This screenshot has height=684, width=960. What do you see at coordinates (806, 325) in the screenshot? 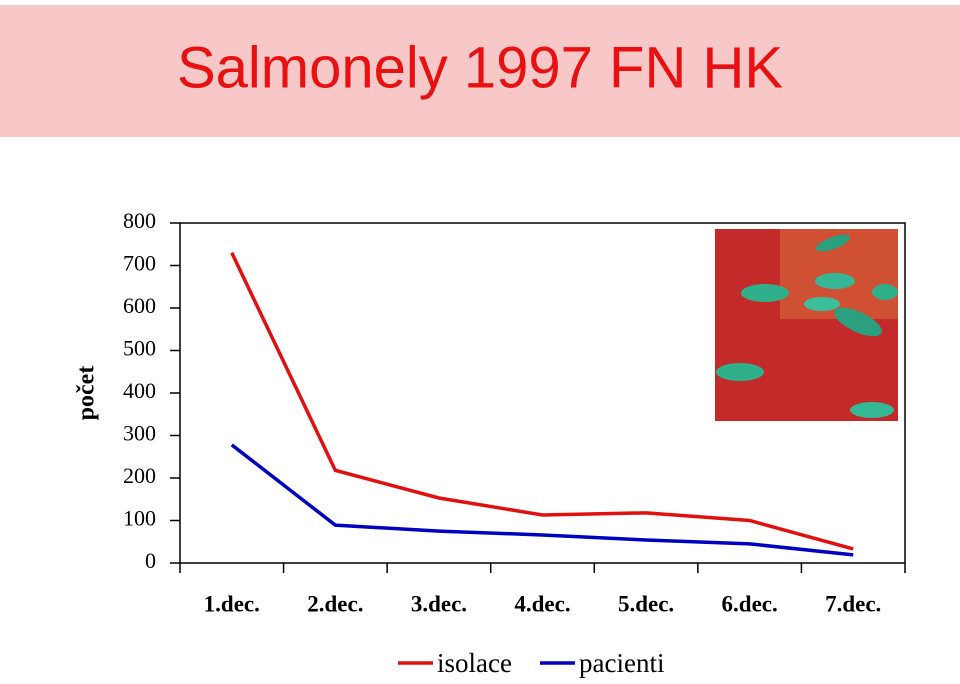
I see `photo` at bounding box center [806, 325].